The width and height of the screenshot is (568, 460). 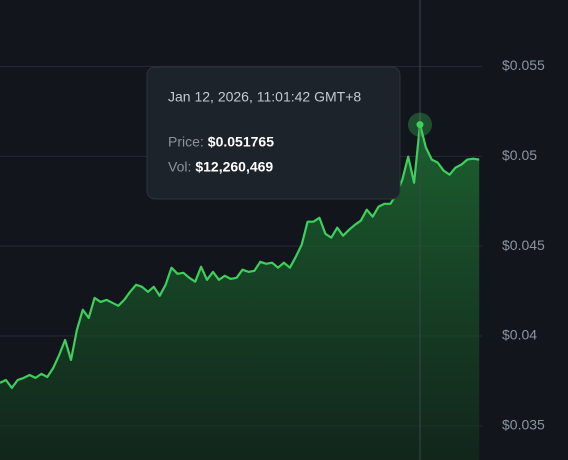 What do you see at coordinates (241, 142) in the screenshot?
I see `tooltip-price: $0.051765` at bounding box center [241, 142].